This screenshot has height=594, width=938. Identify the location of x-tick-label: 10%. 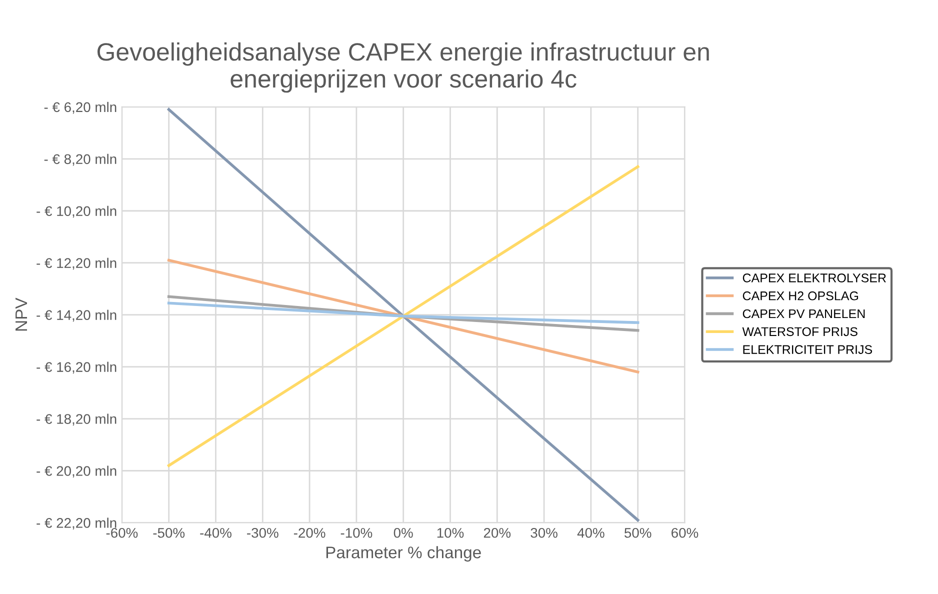
(450, 533).